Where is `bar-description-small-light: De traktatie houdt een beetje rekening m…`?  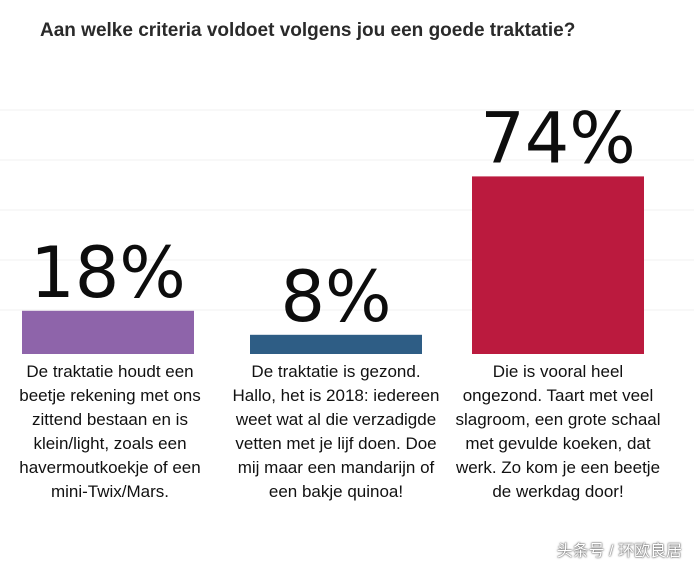
bar-description-small-light: De traktatie houdt een beetje rekening m… is located at coordinates (110, 431).